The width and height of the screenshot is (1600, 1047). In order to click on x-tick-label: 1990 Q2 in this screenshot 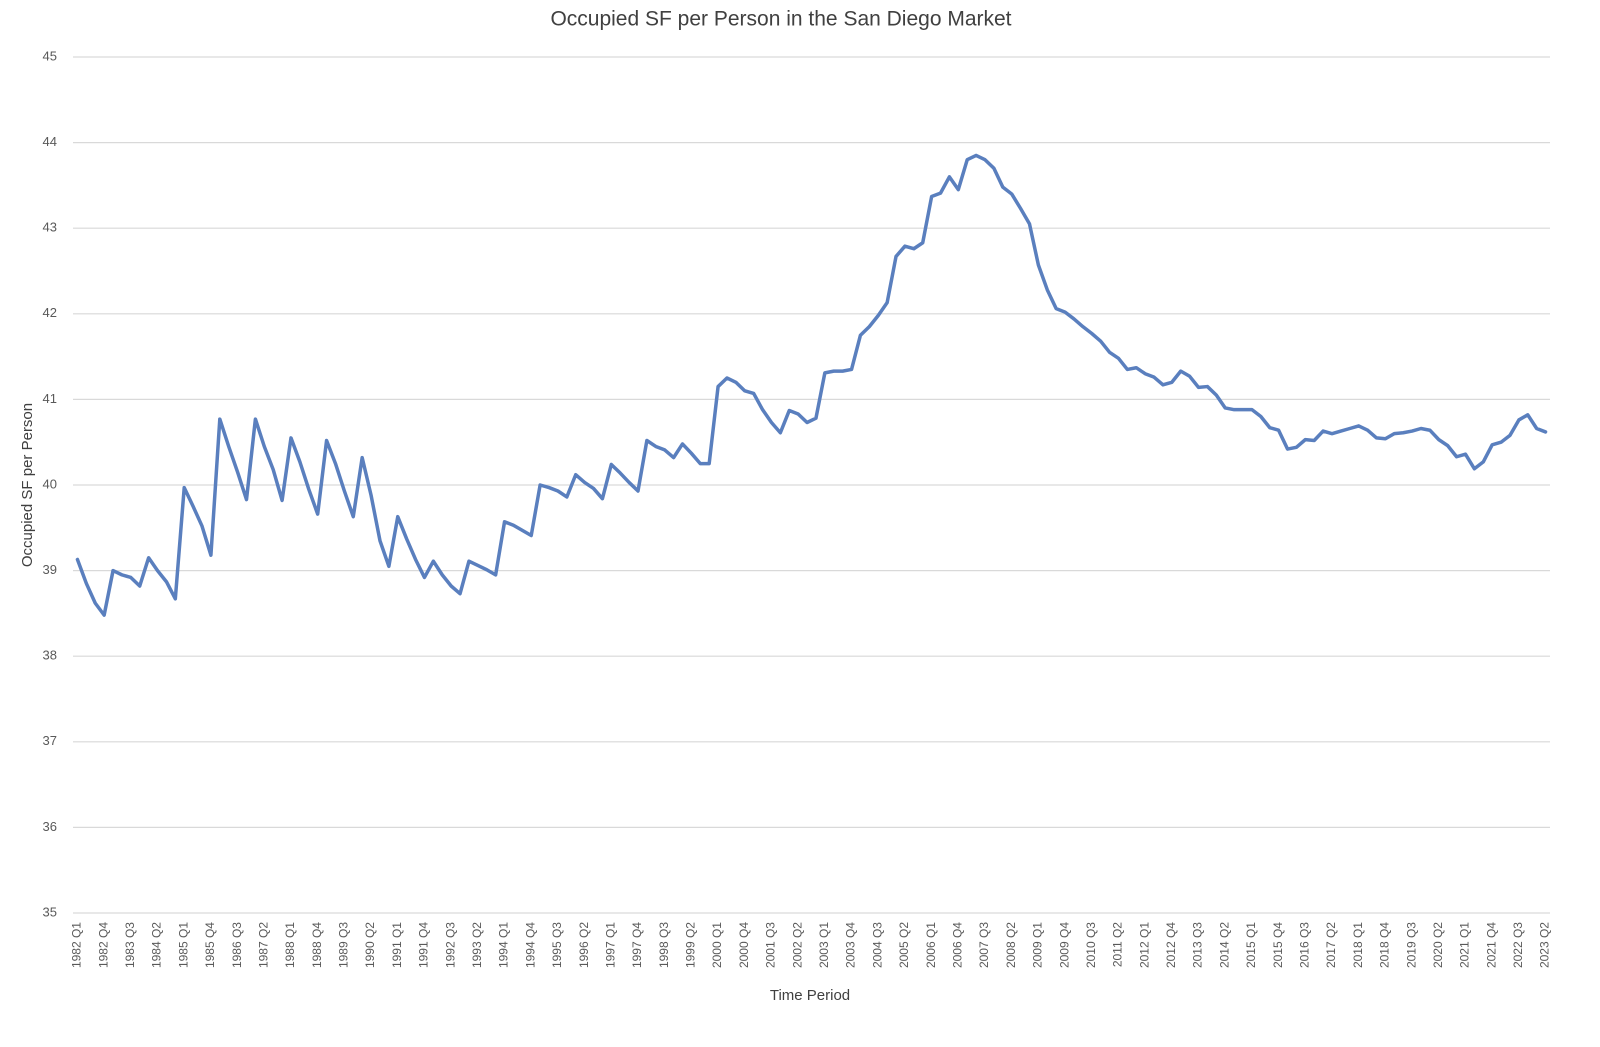, I will do `click(370, 945)`.